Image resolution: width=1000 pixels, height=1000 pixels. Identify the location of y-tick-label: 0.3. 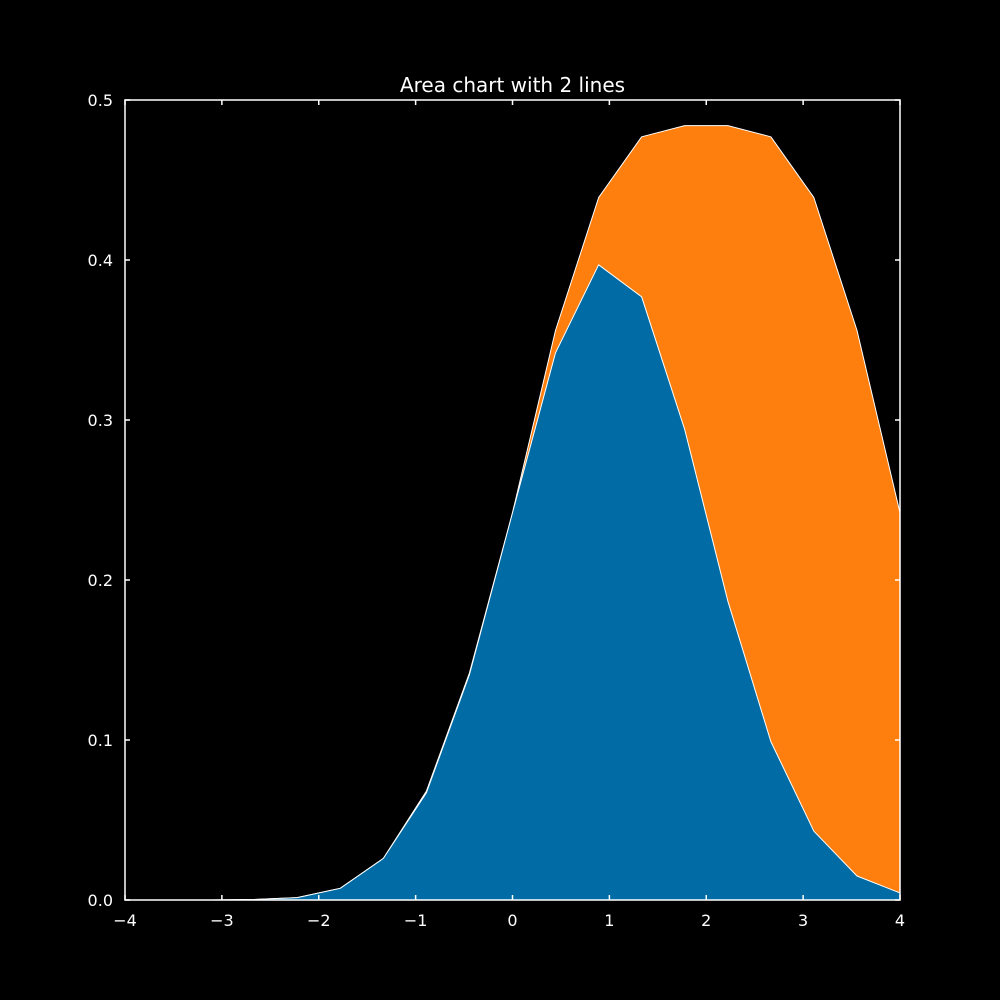
(100, 420).